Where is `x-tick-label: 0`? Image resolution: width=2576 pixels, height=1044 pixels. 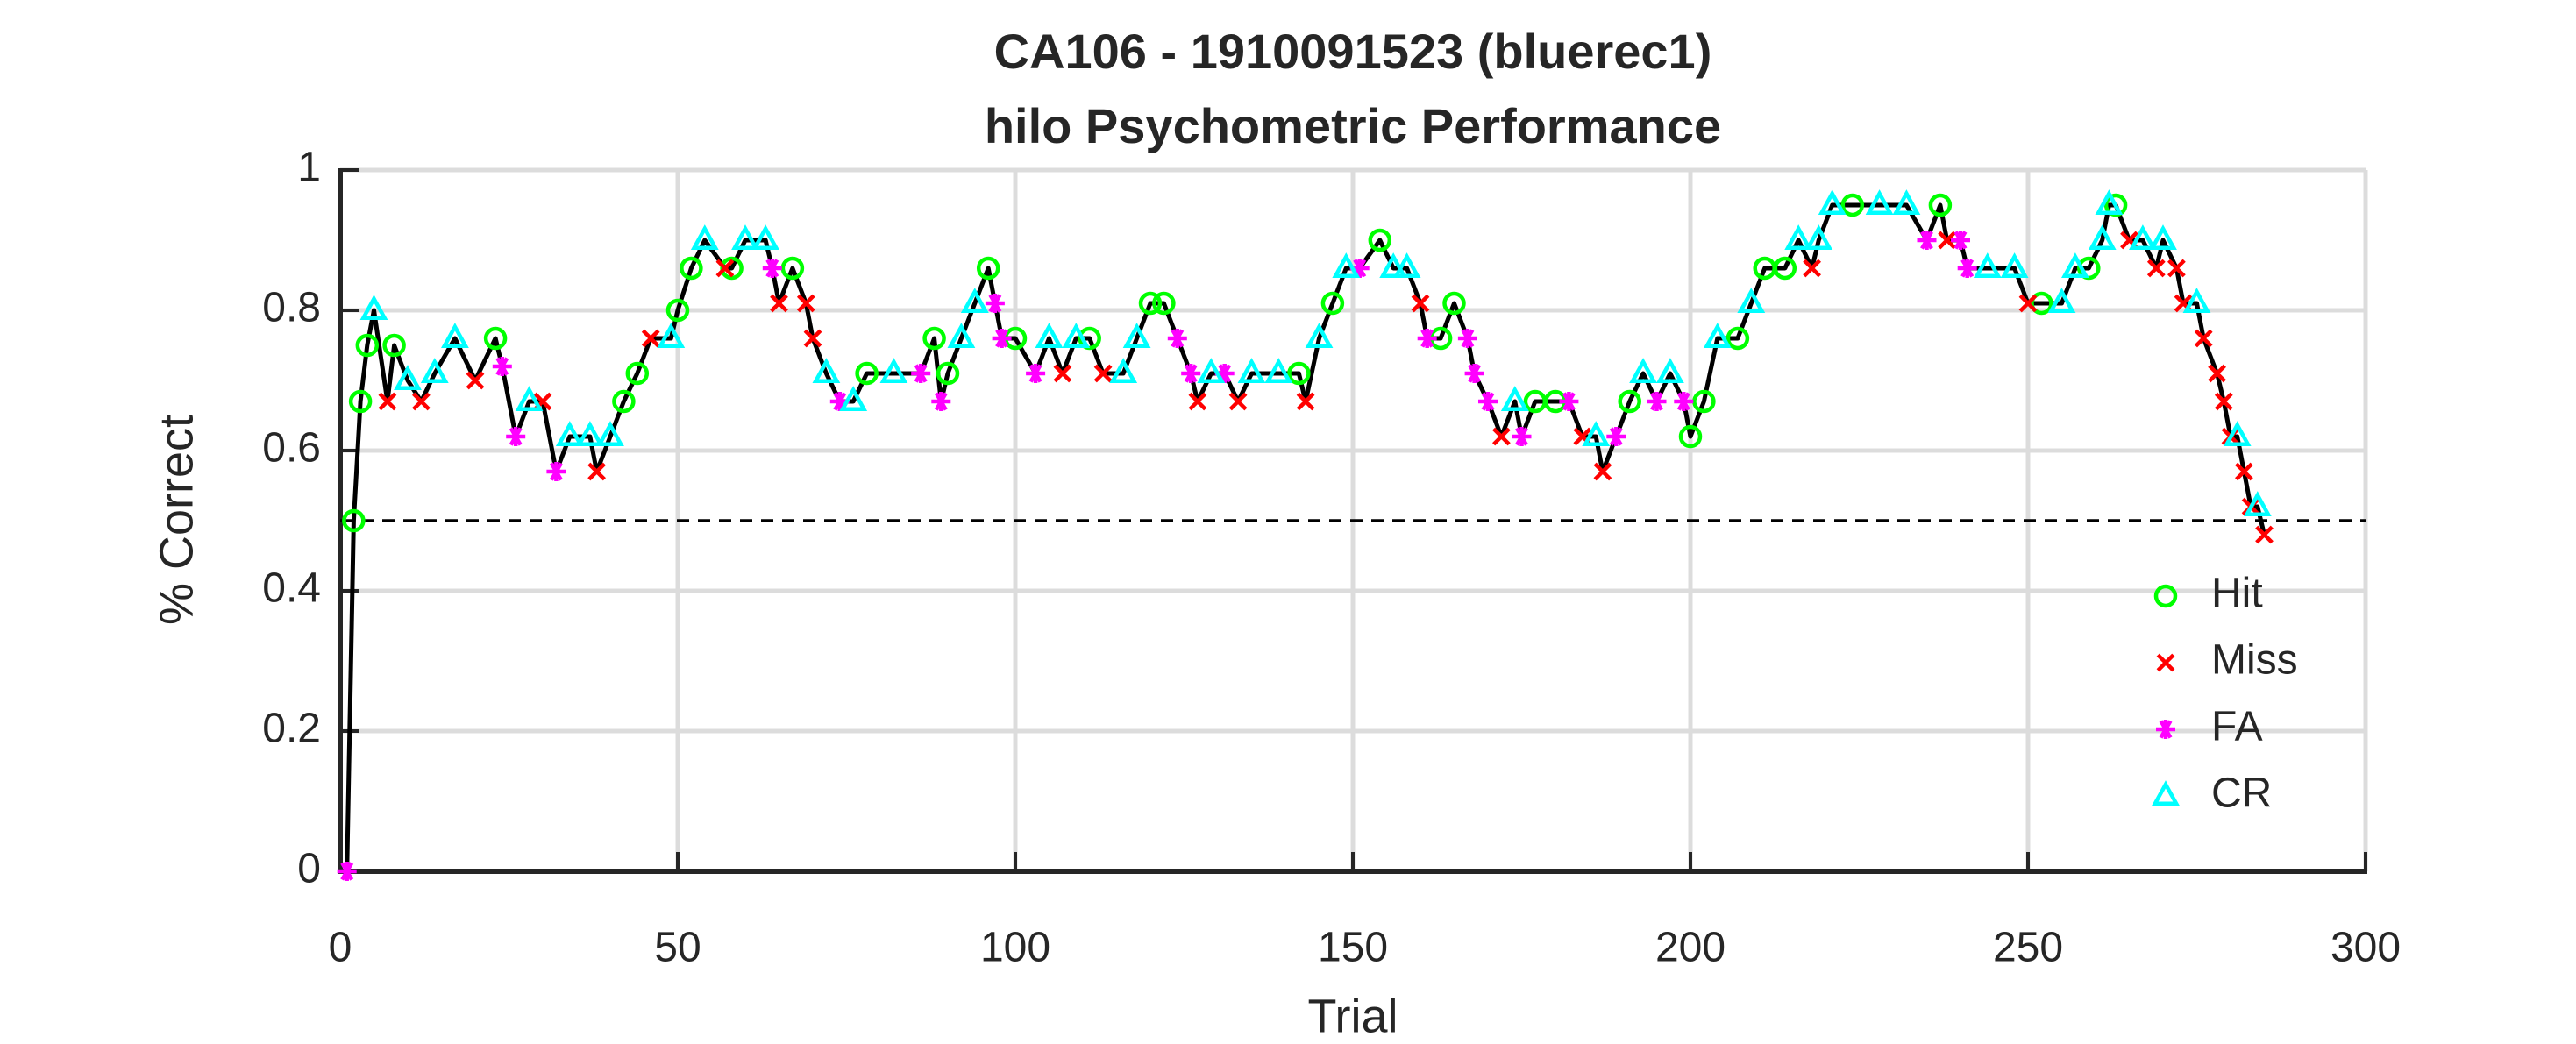 x-tick-label: 0 is located at coordinates (340, 948).